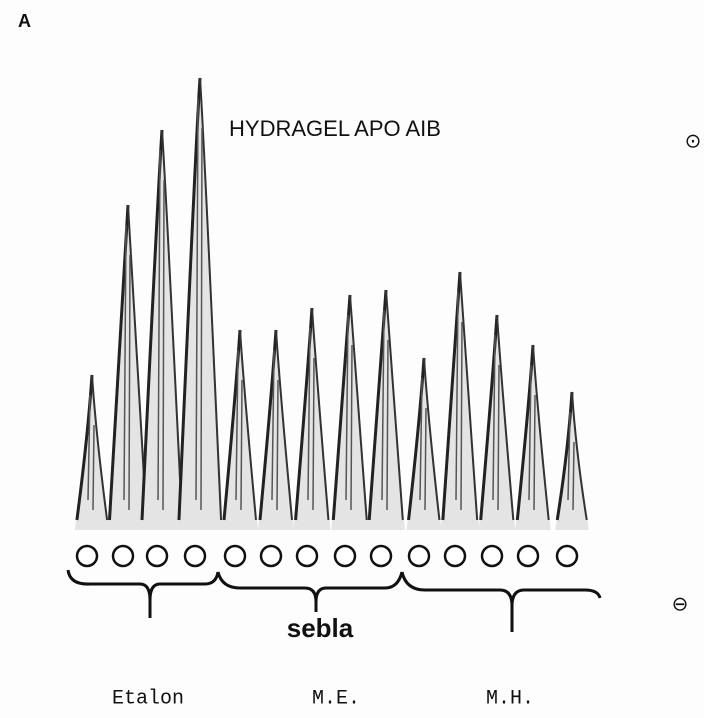 The image size is (704, 718). I want to click on lane-label: M.H., so click(510, 698).